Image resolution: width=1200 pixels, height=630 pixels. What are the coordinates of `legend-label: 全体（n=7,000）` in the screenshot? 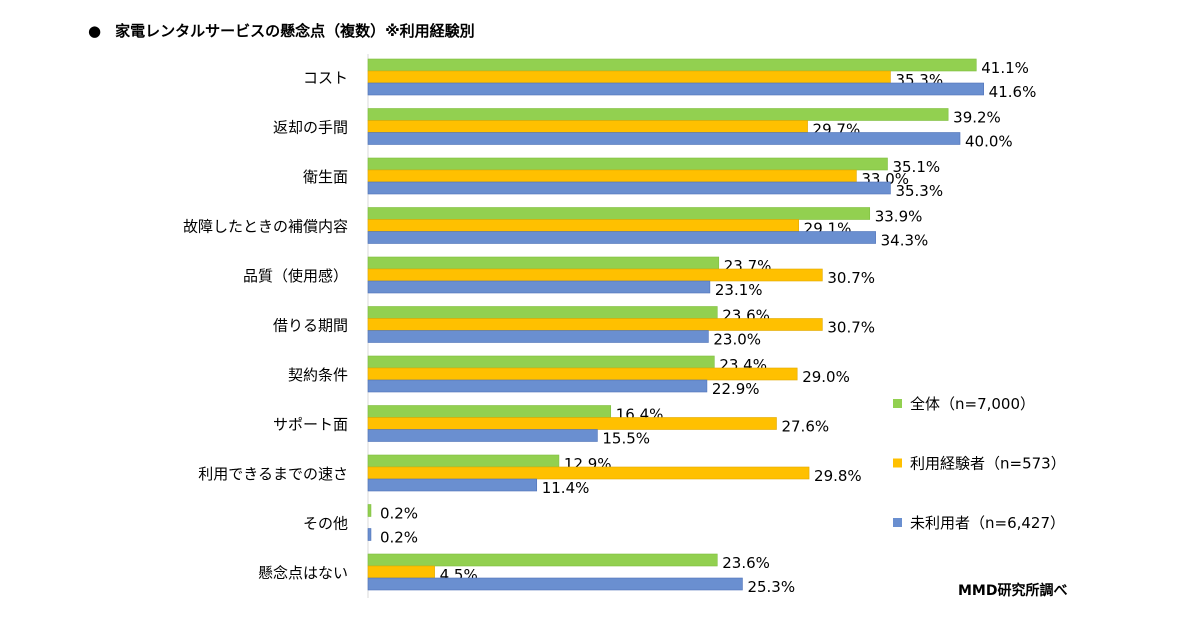 It's located at (972, 404).